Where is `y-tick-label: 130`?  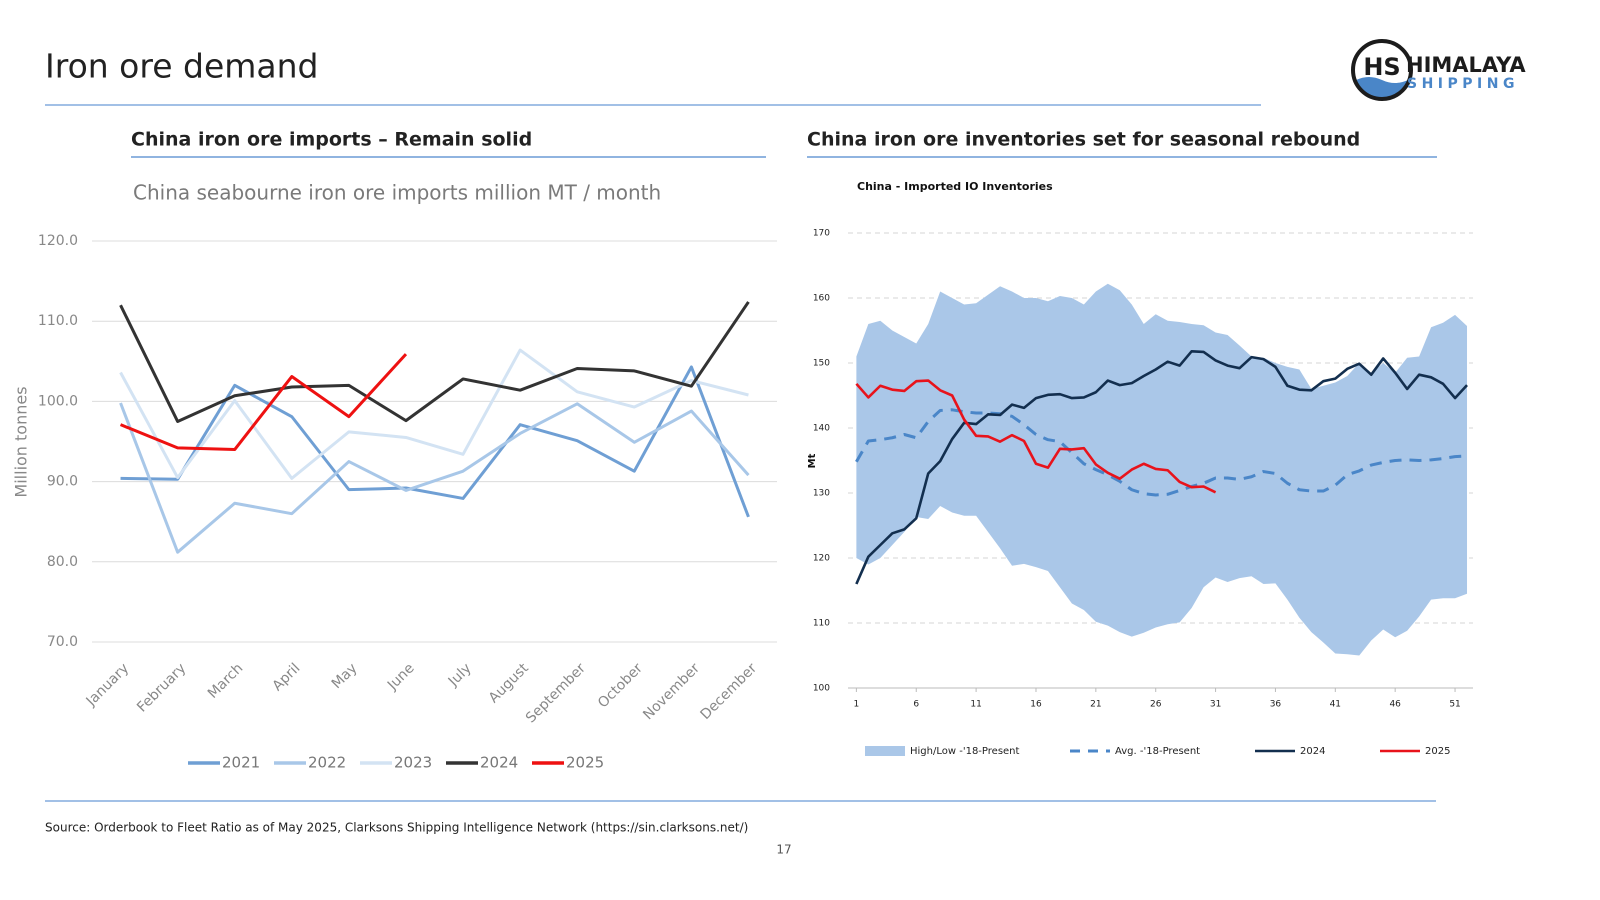 y-tick-label: 130 is located at coordinates (821, 494).